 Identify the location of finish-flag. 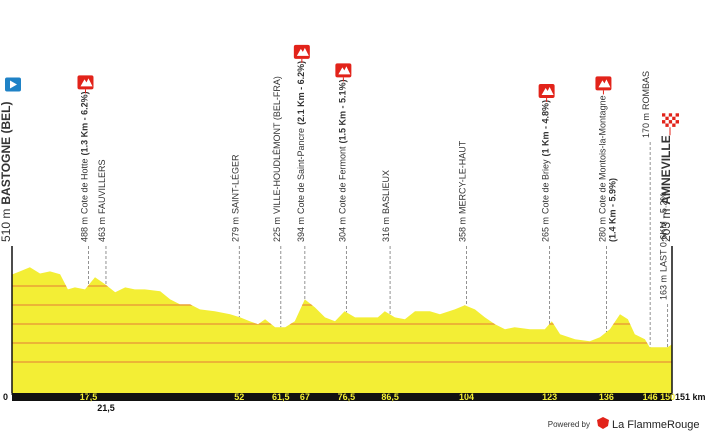
(670, 120).